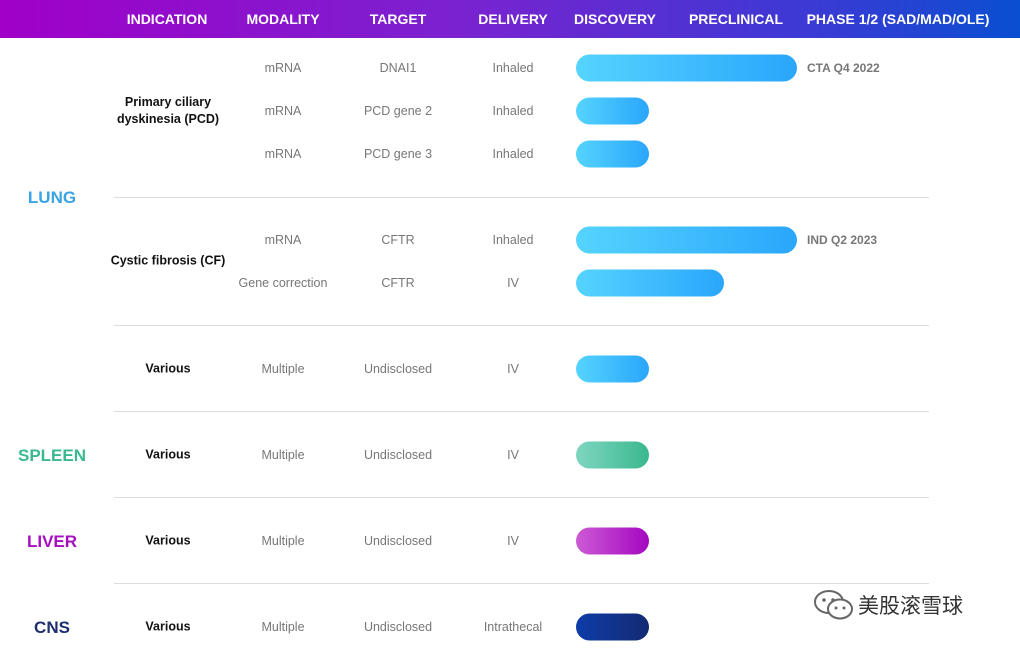  Describe the element at coordinates (842, 240) in the screenshot. I see `milestone-label: IND Q2 2023` at that location.